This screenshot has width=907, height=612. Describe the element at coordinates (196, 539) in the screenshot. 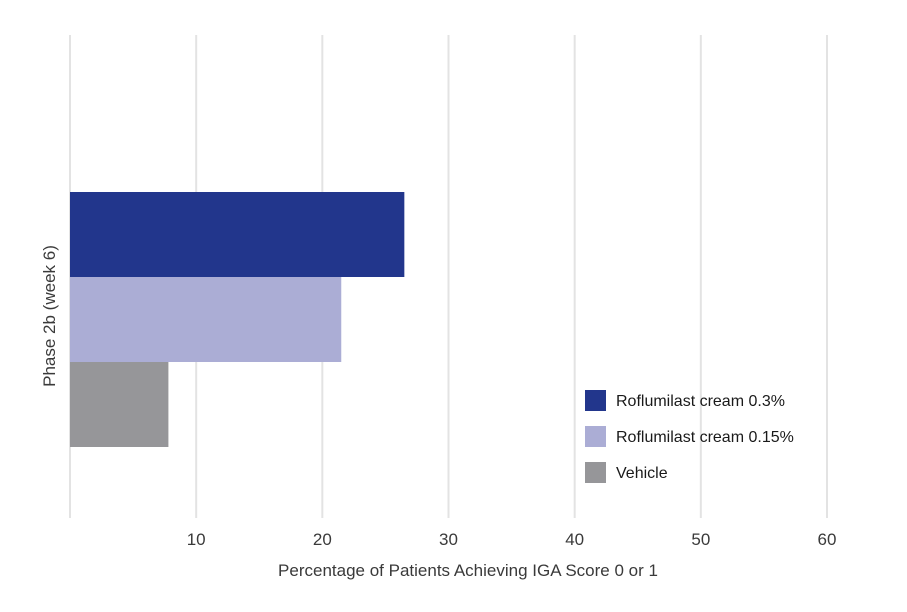

I see `x-tick-label: 10` at that location.